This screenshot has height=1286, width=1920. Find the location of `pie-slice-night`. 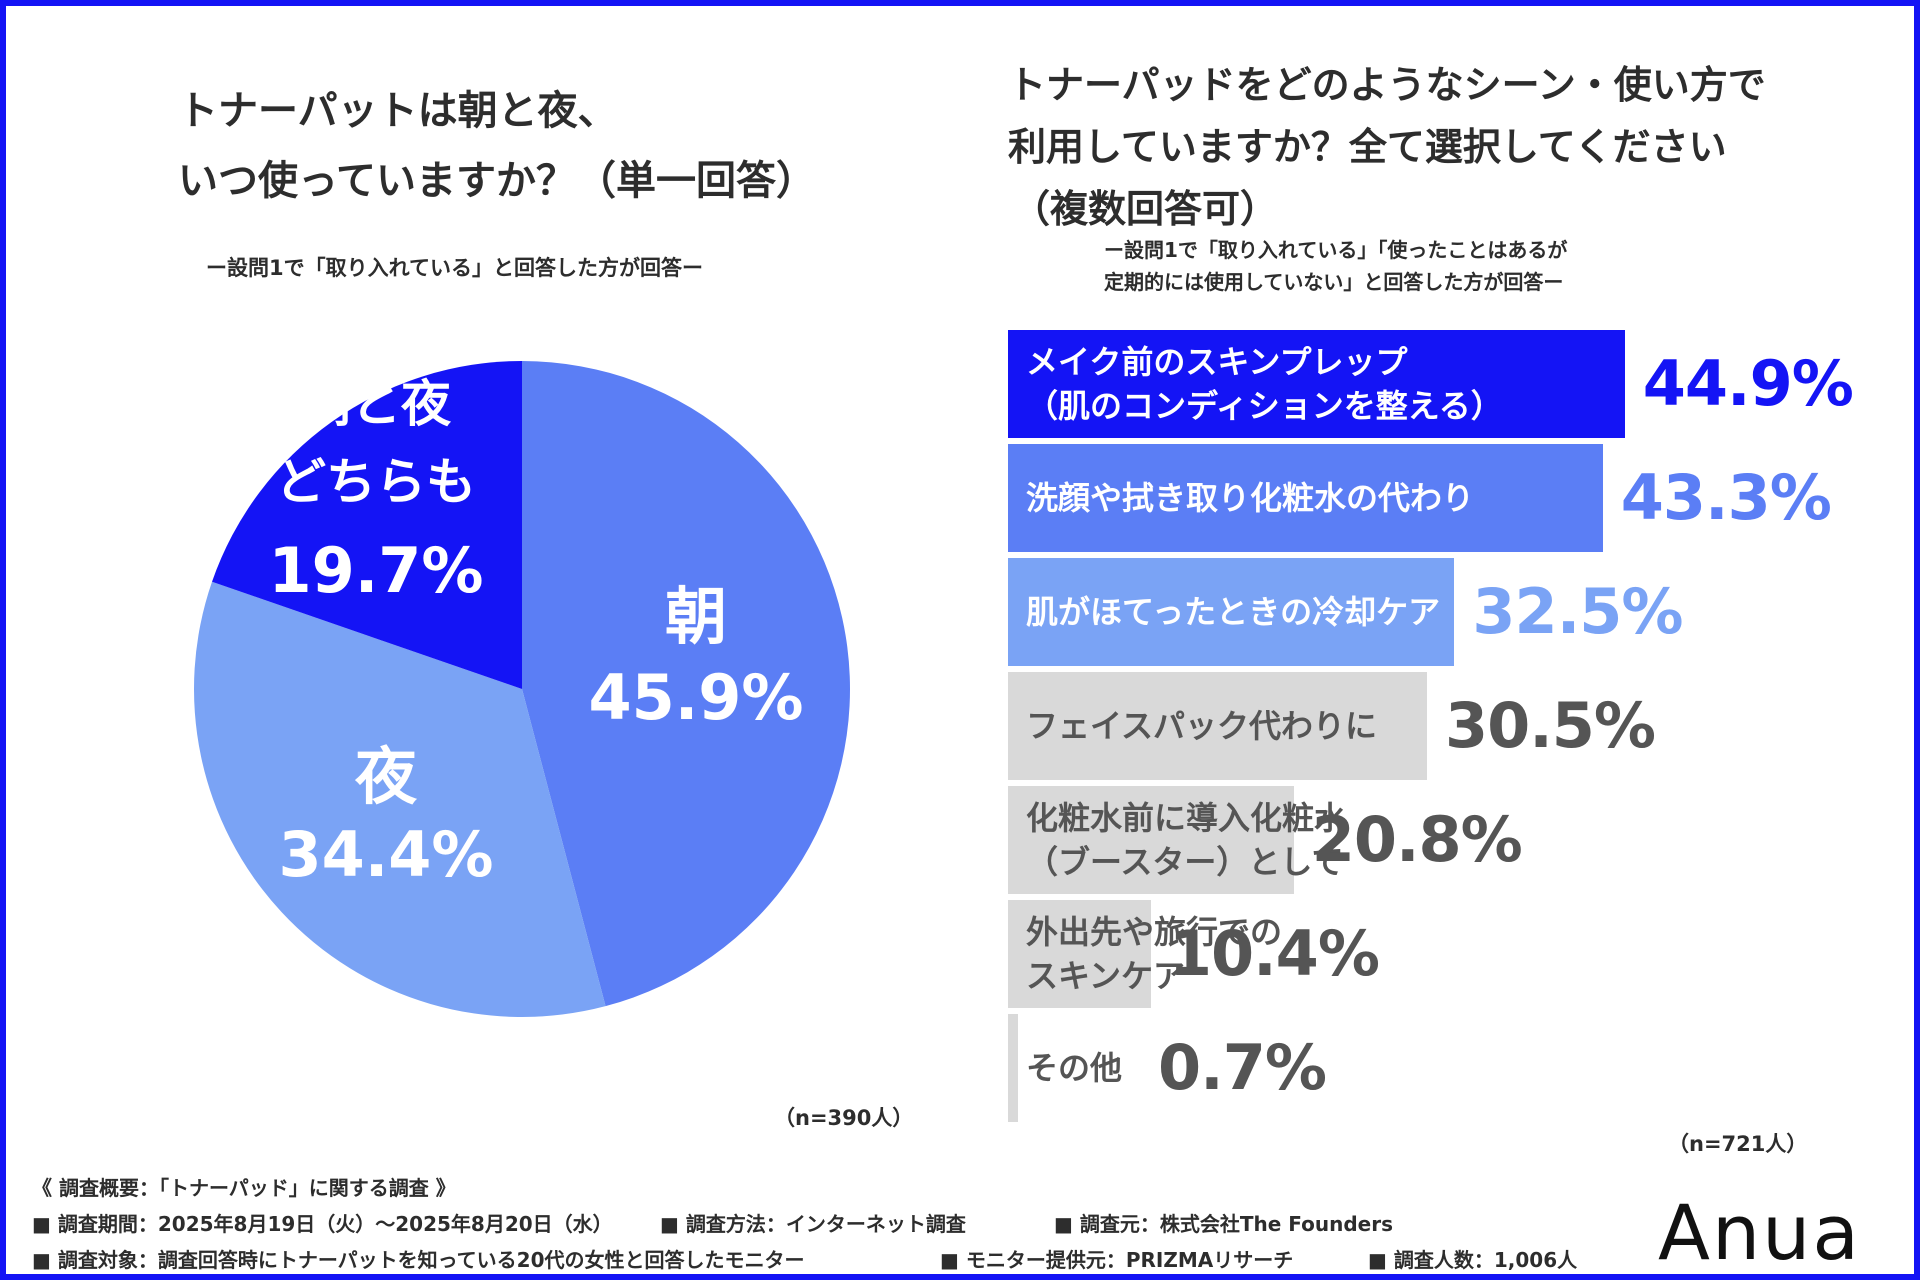

pie-slice-night is located at coordinates (399, 799).